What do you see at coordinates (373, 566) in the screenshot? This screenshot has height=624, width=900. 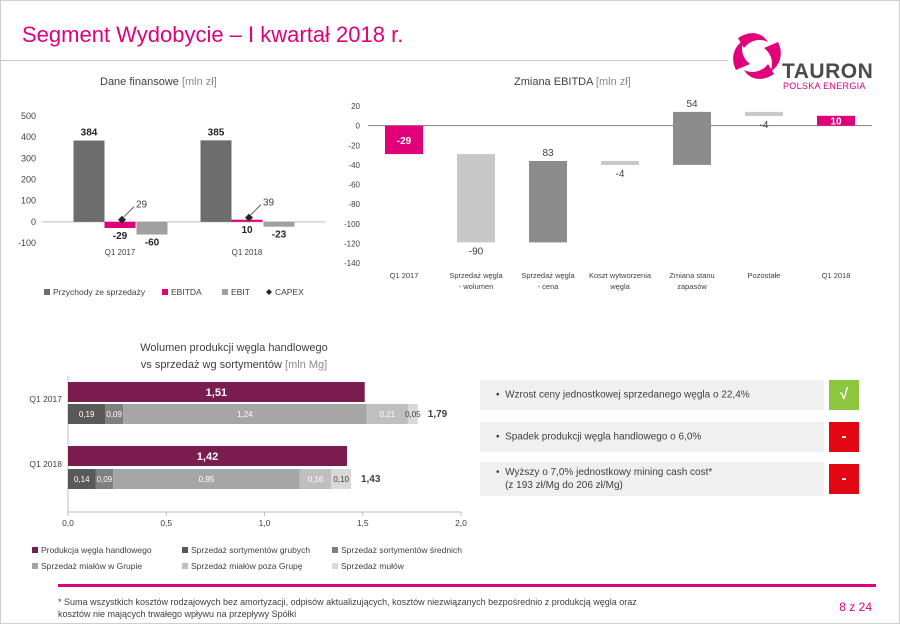 I see `legend-label: Sprzedaż mułów` at bounding box center [373, 566].